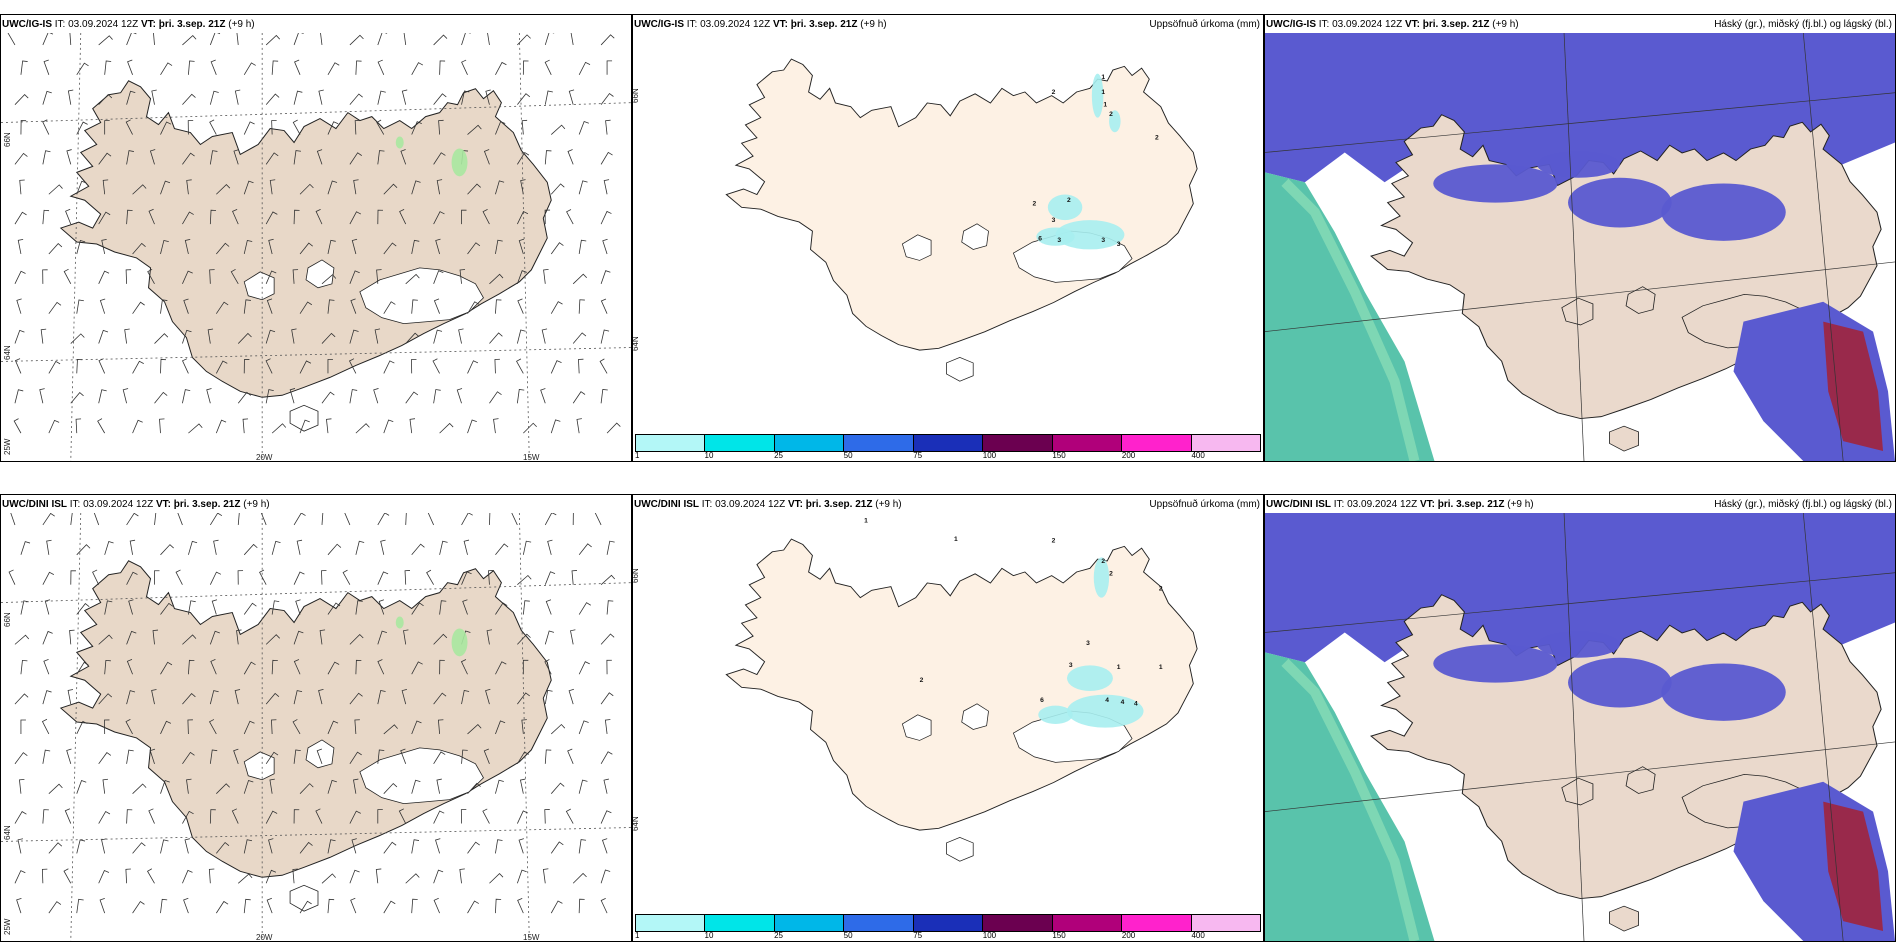 The width and height of the screenshot is (1900, 950). What do you see at coordinates (636, 823) in the screenshot?
I see `lat-label-64n: 64N` at bounding box center [636, 823].